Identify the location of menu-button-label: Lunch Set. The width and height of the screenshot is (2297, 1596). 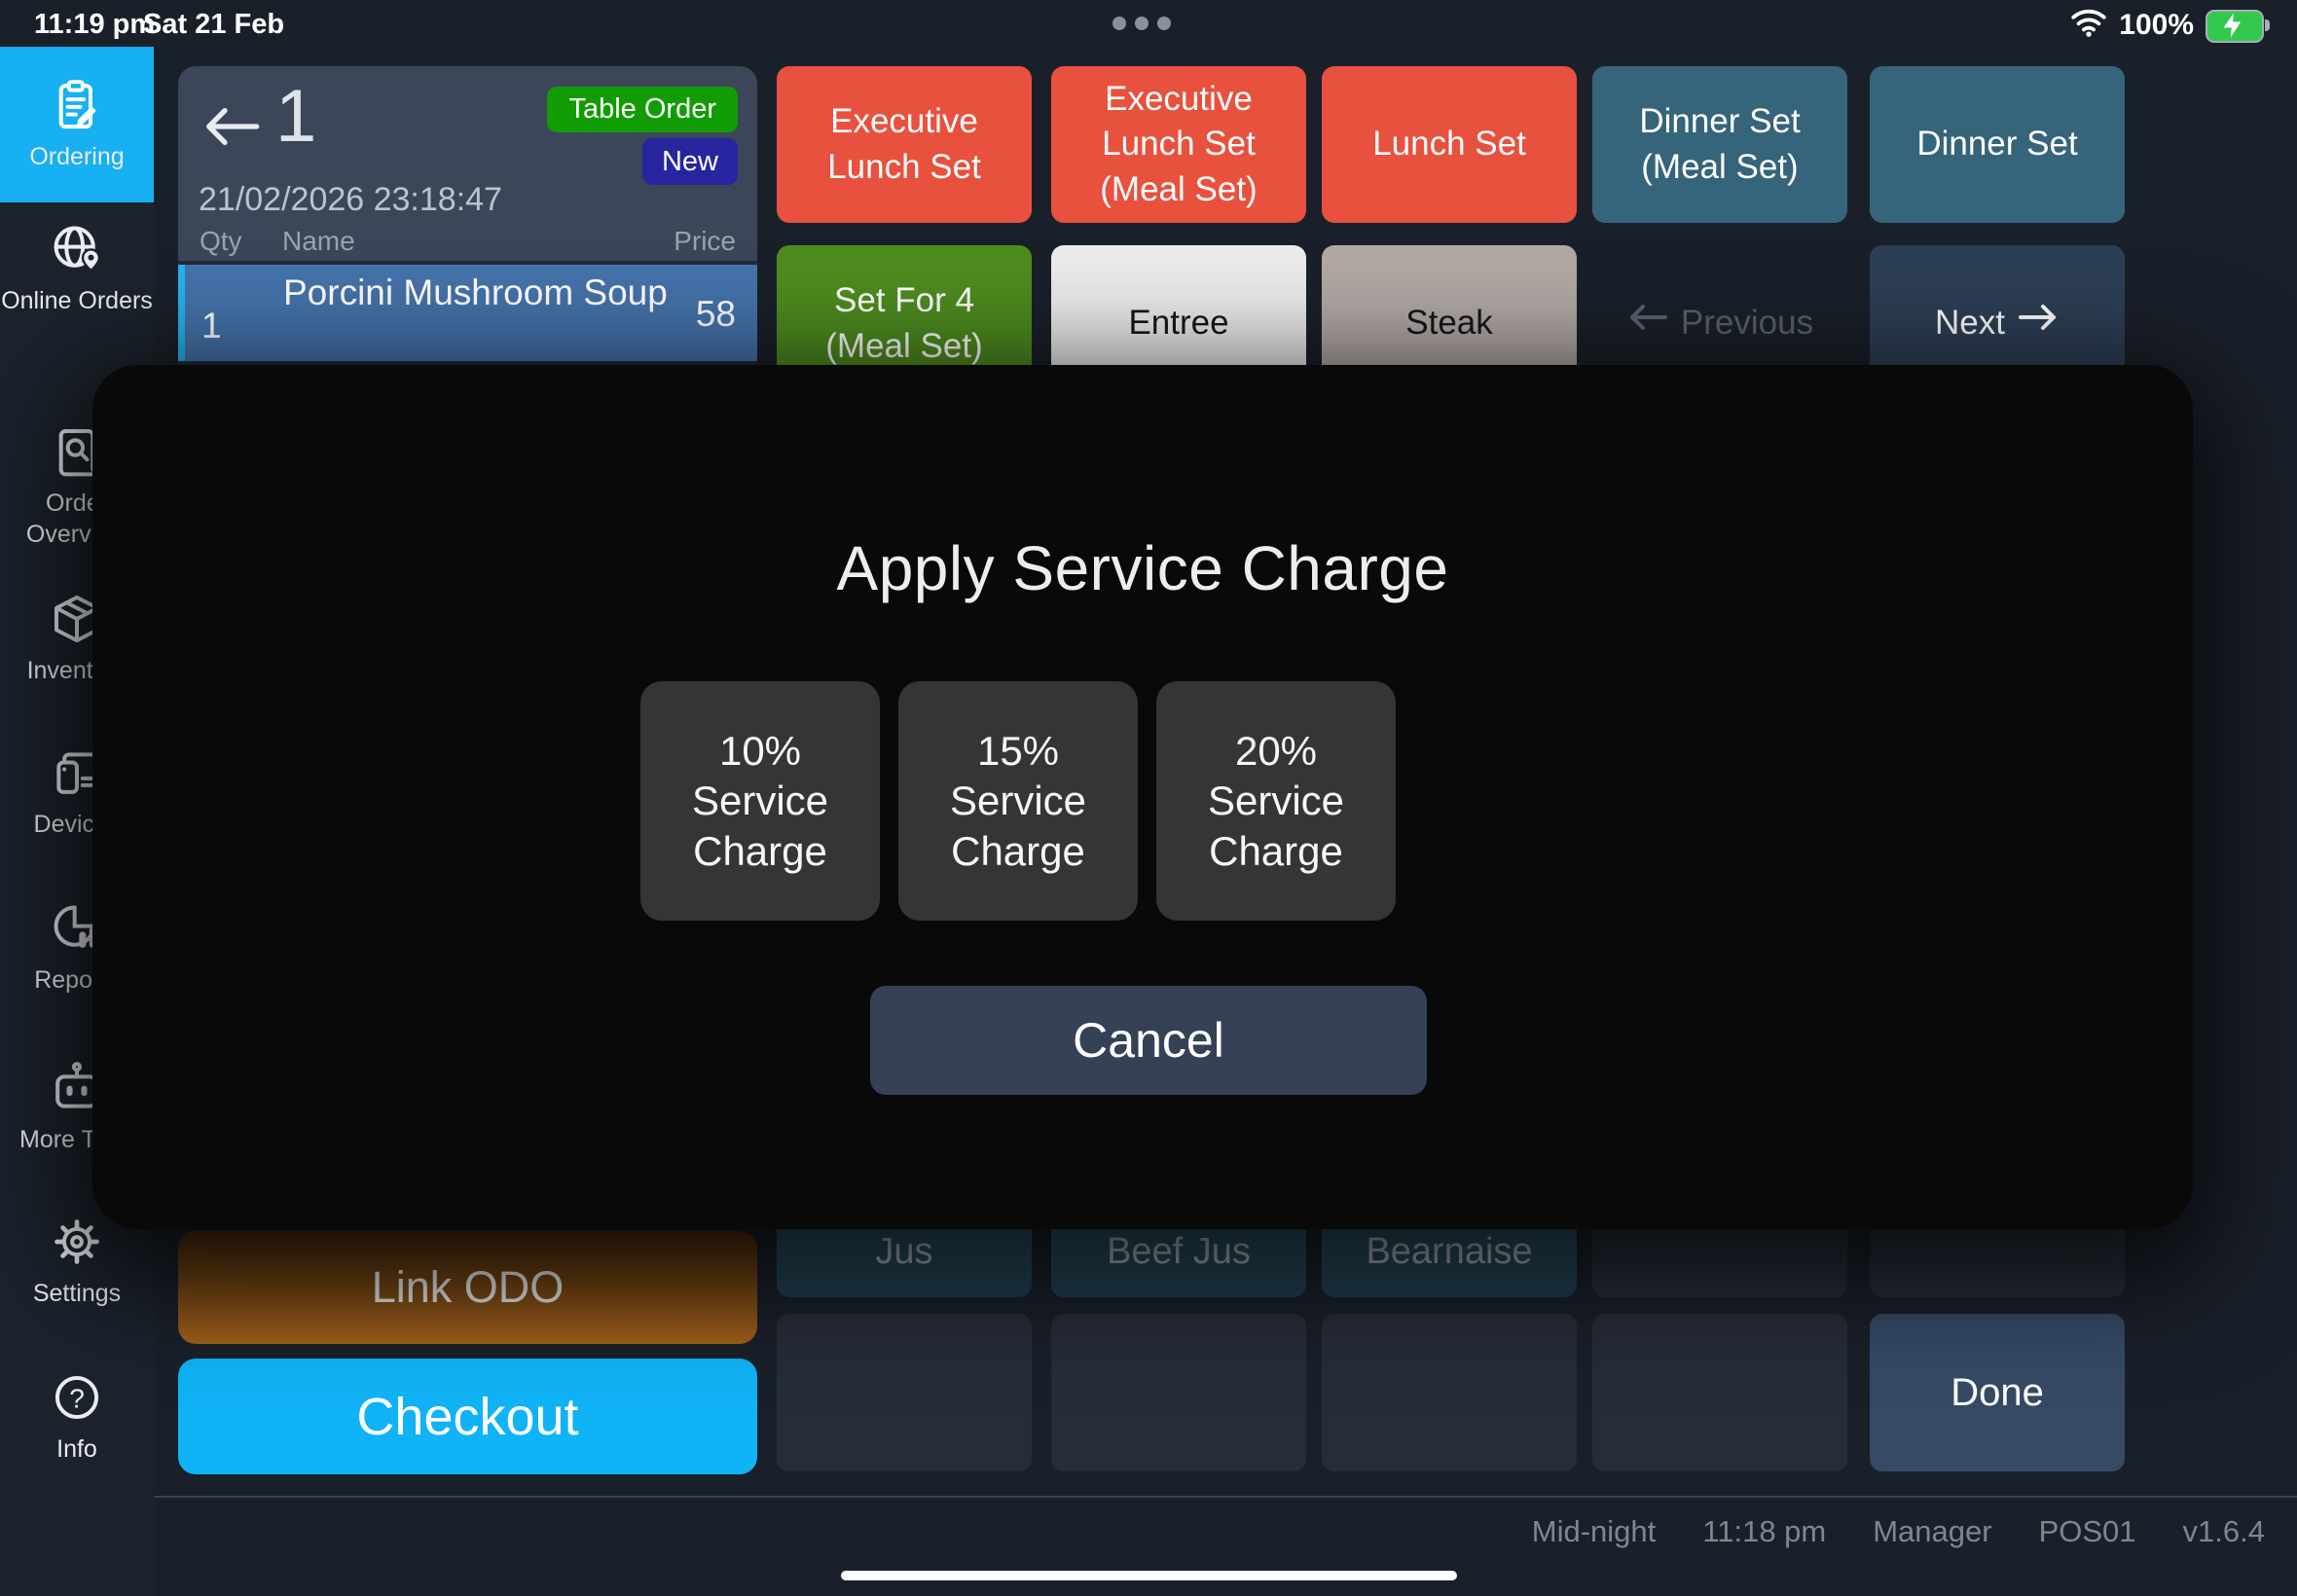
(1449, 144).